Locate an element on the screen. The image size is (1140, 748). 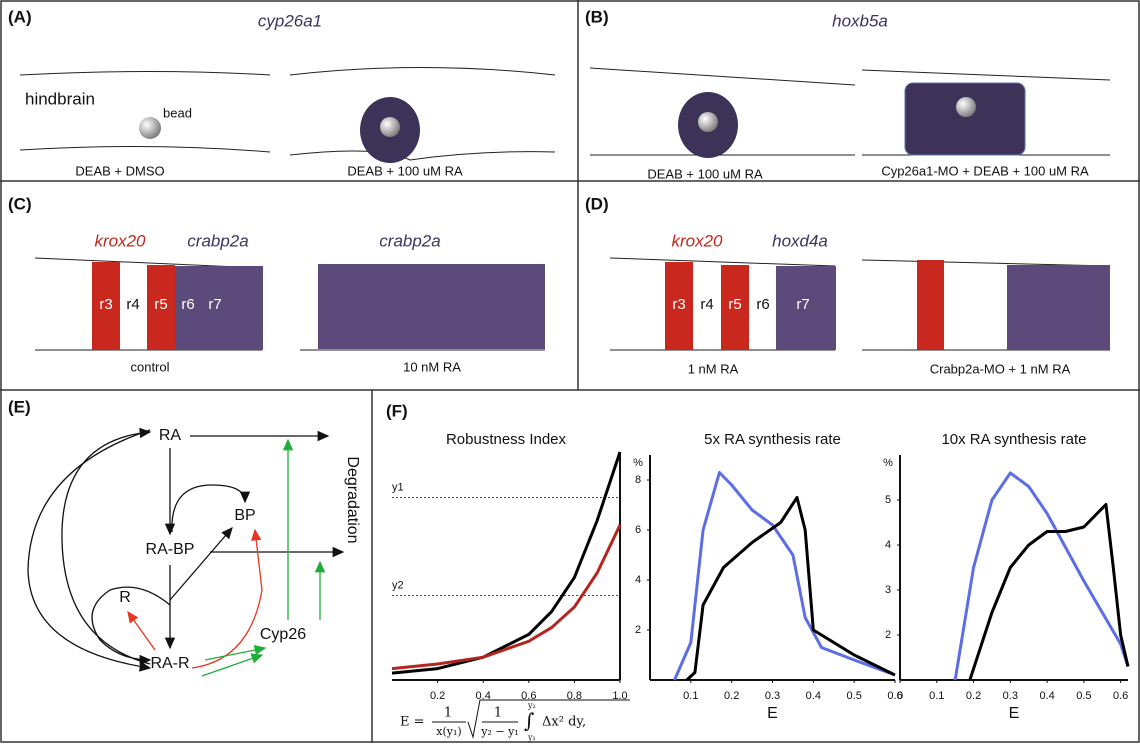
panel-label: (F) is located at coordinates (397, 410).